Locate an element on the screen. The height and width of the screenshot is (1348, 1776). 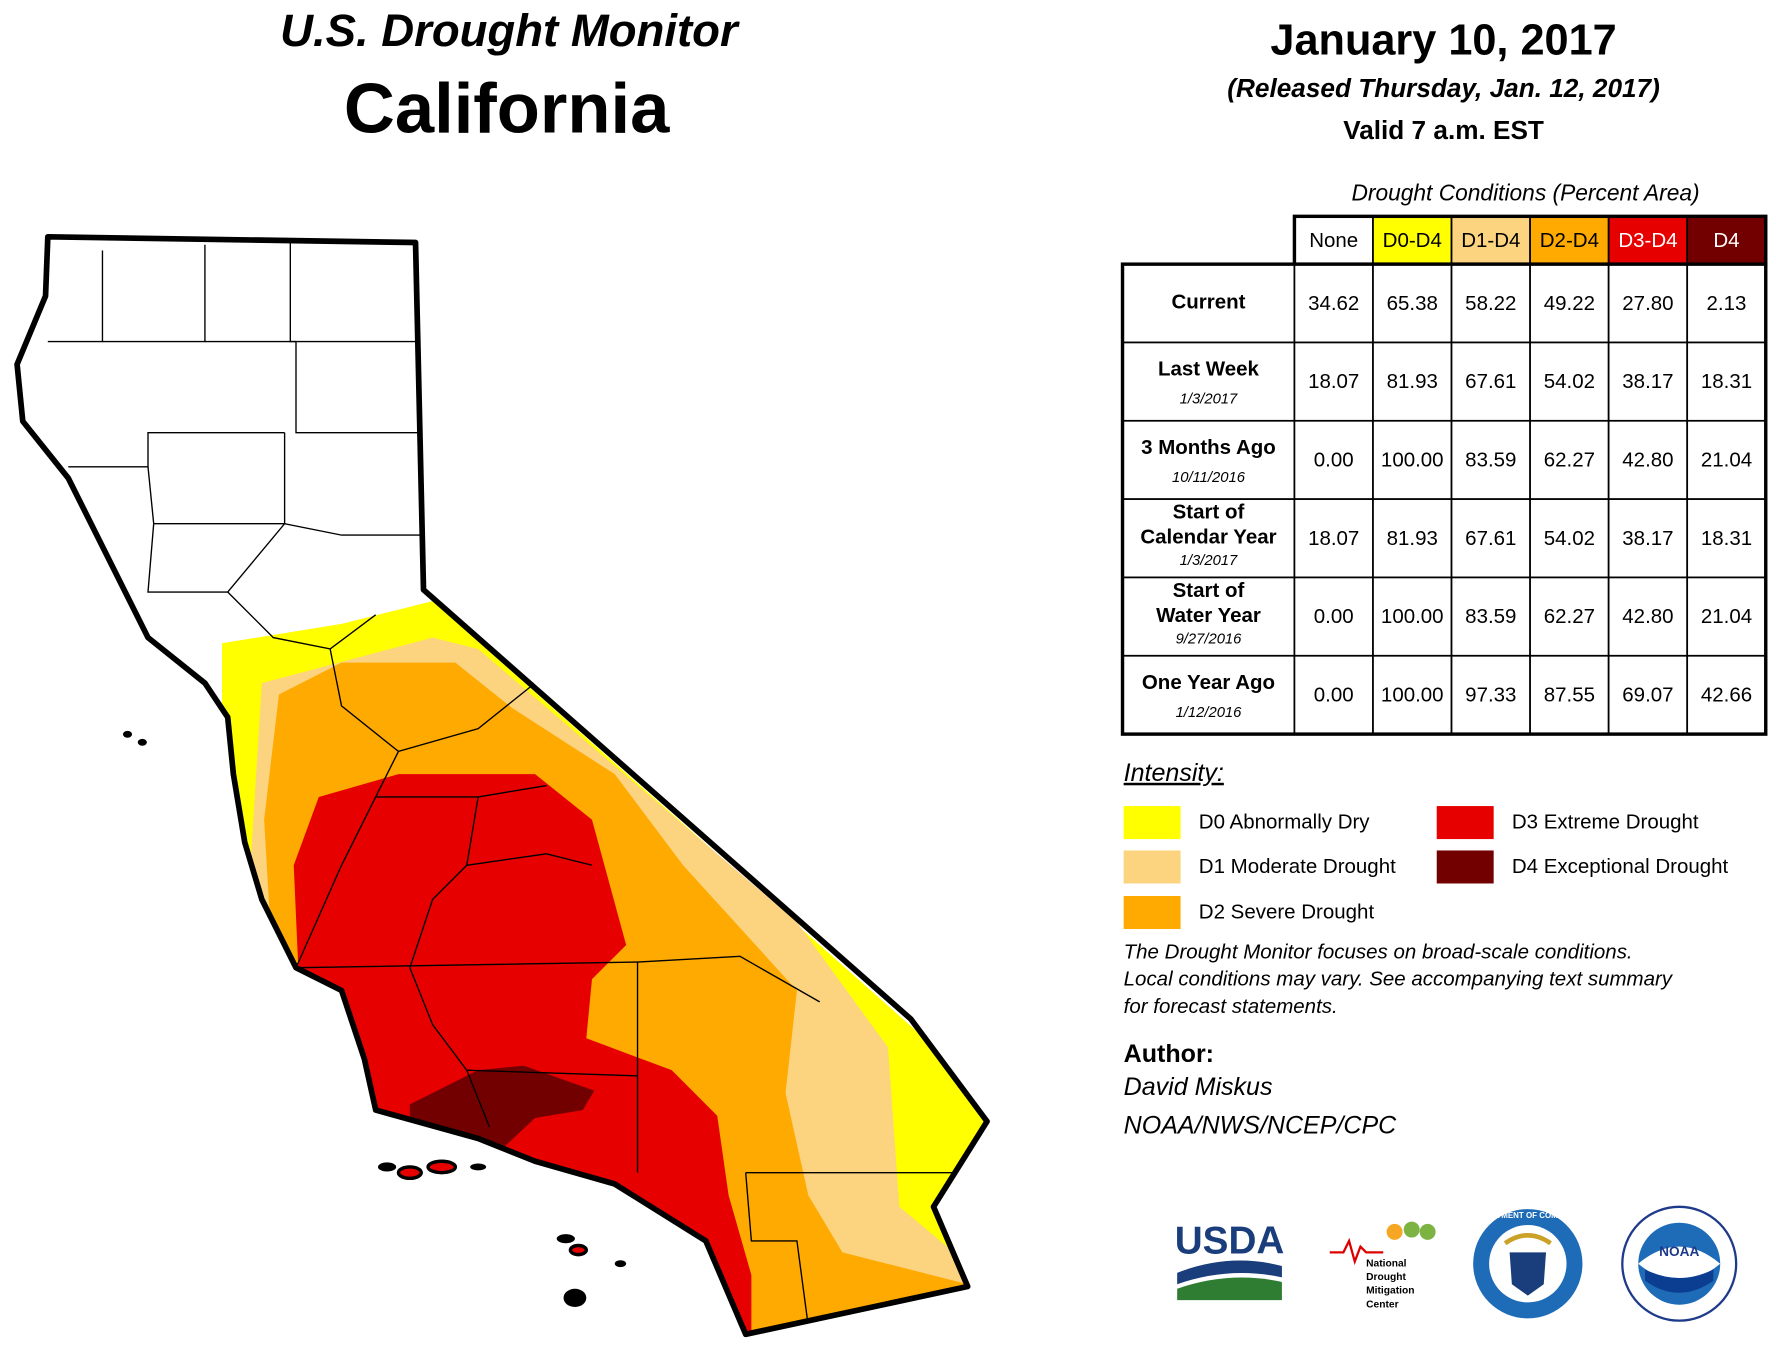
ndmc-text: Mitigation is located at coordinates (1390, 1291).